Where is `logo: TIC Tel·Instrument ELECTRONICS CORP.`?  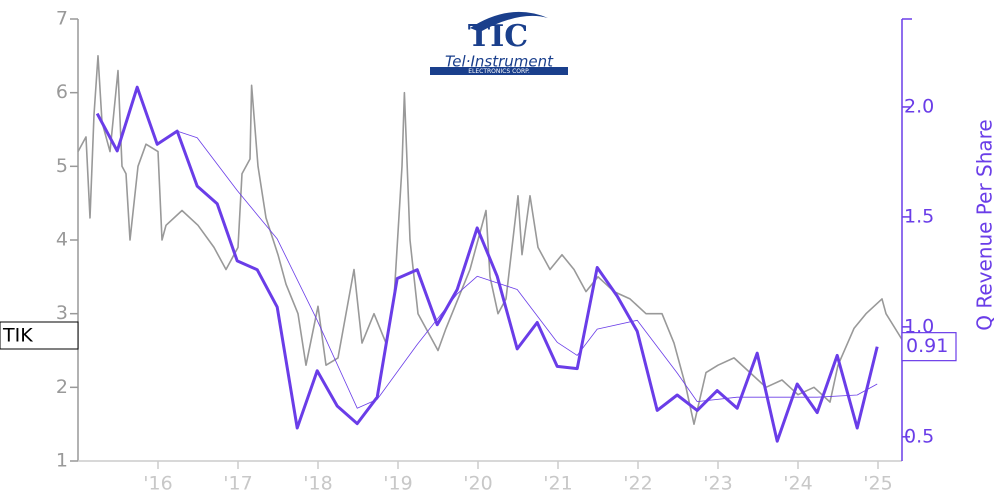 logo: TIC Tel·Instrument ELECTRONICS CORP. is located at coordinates (499, 43).